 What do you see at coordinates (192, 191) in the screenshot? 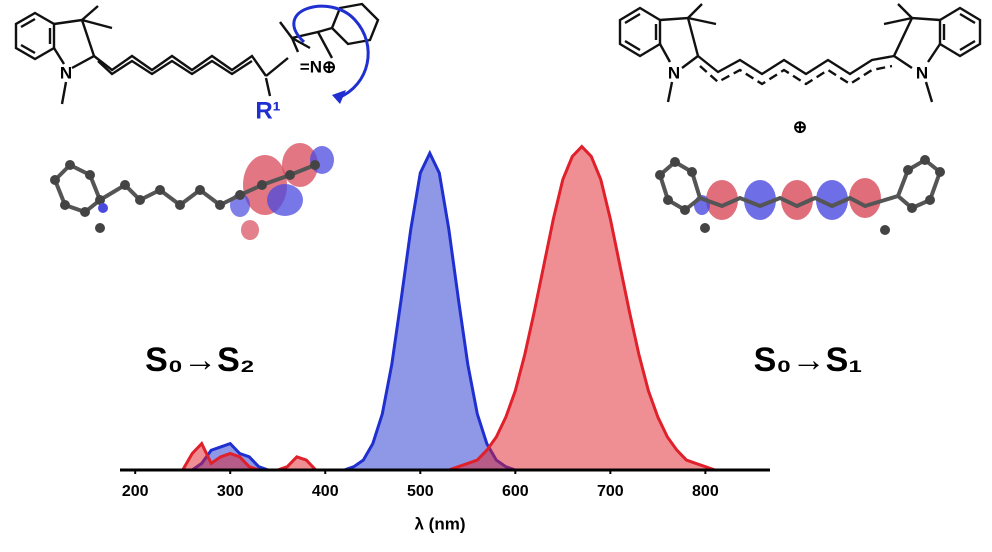
I see `left-orbital` at bounding box center [192, 191].